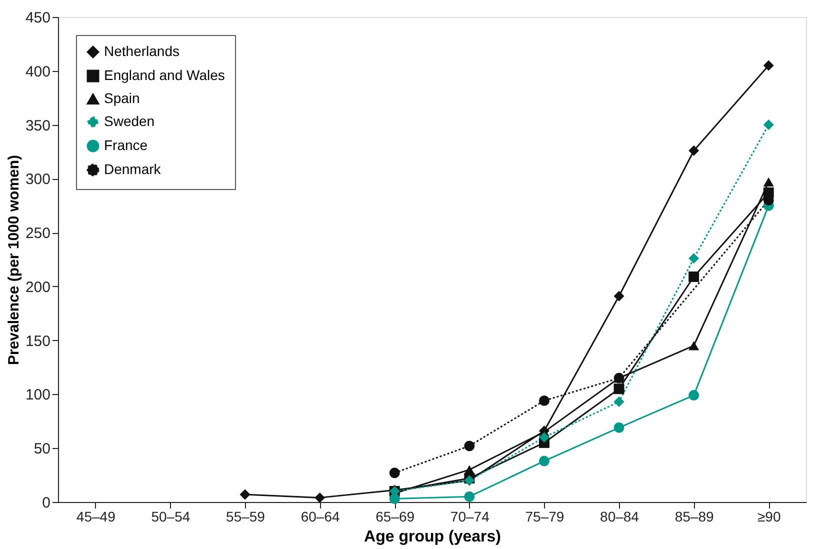  What do you see at coordinates (769, 516) in the screenshot?
I see `x-tick-label: ≥90` at bounding box center [769, 516].